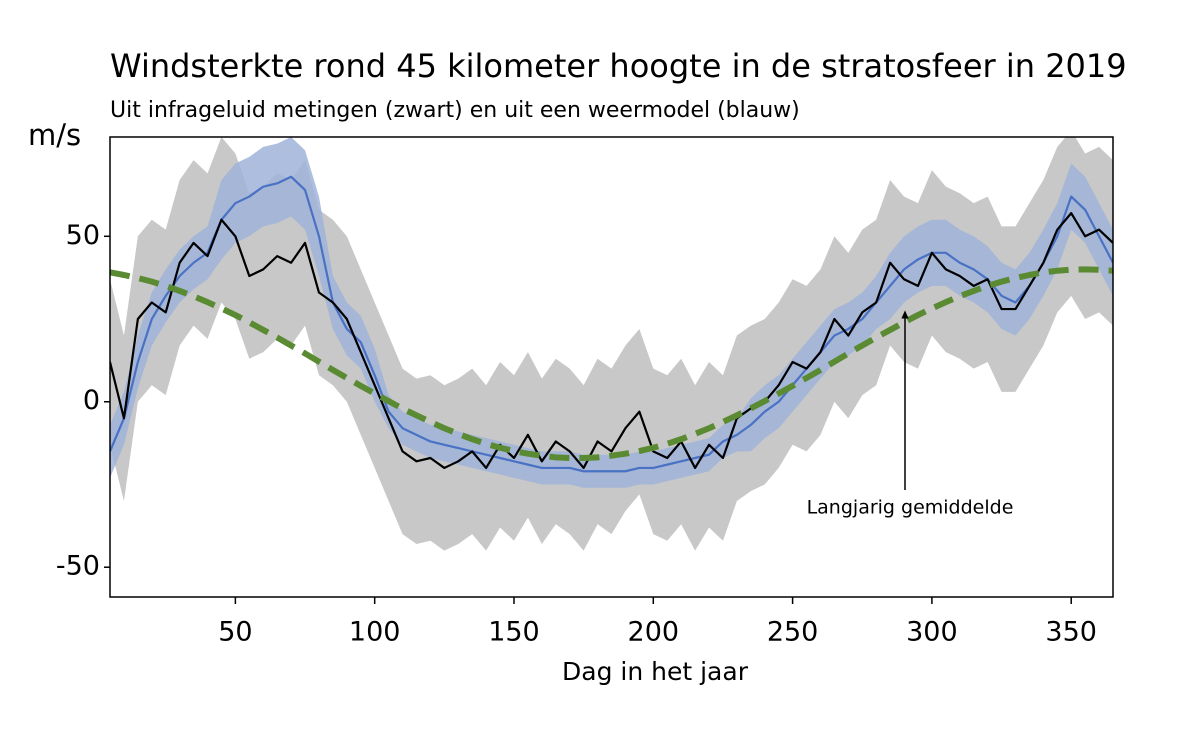 The height and width of the screenshot is (738, 1200). Describe the element at coordinates (932, 632) in the screenshot. I see `x-tick-label: 300` at that location.